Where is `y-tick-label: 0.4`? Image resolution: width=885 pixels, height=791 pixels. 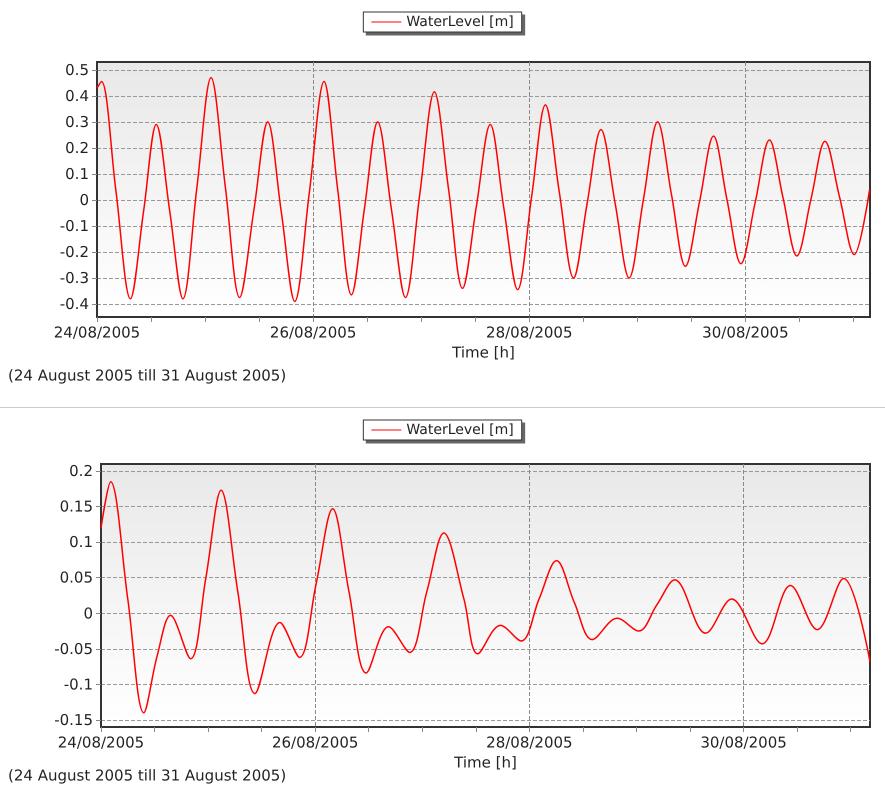
y-tick-label: 0.4 is located at coordinates (77, 95).